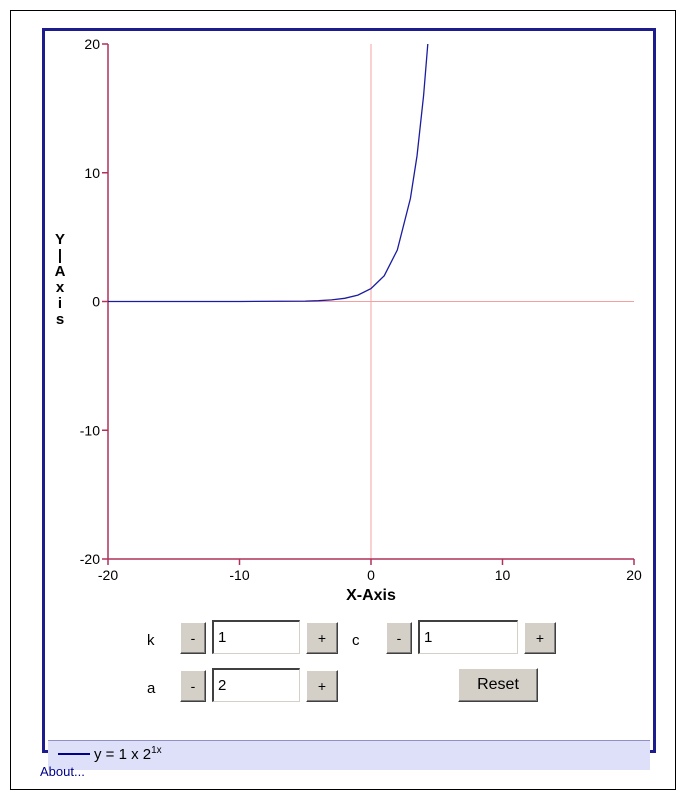  What do you see at coordinates (239, 575) in the screenshot?
I see `x-tick-label: -10` at bounding box center [239, 575].